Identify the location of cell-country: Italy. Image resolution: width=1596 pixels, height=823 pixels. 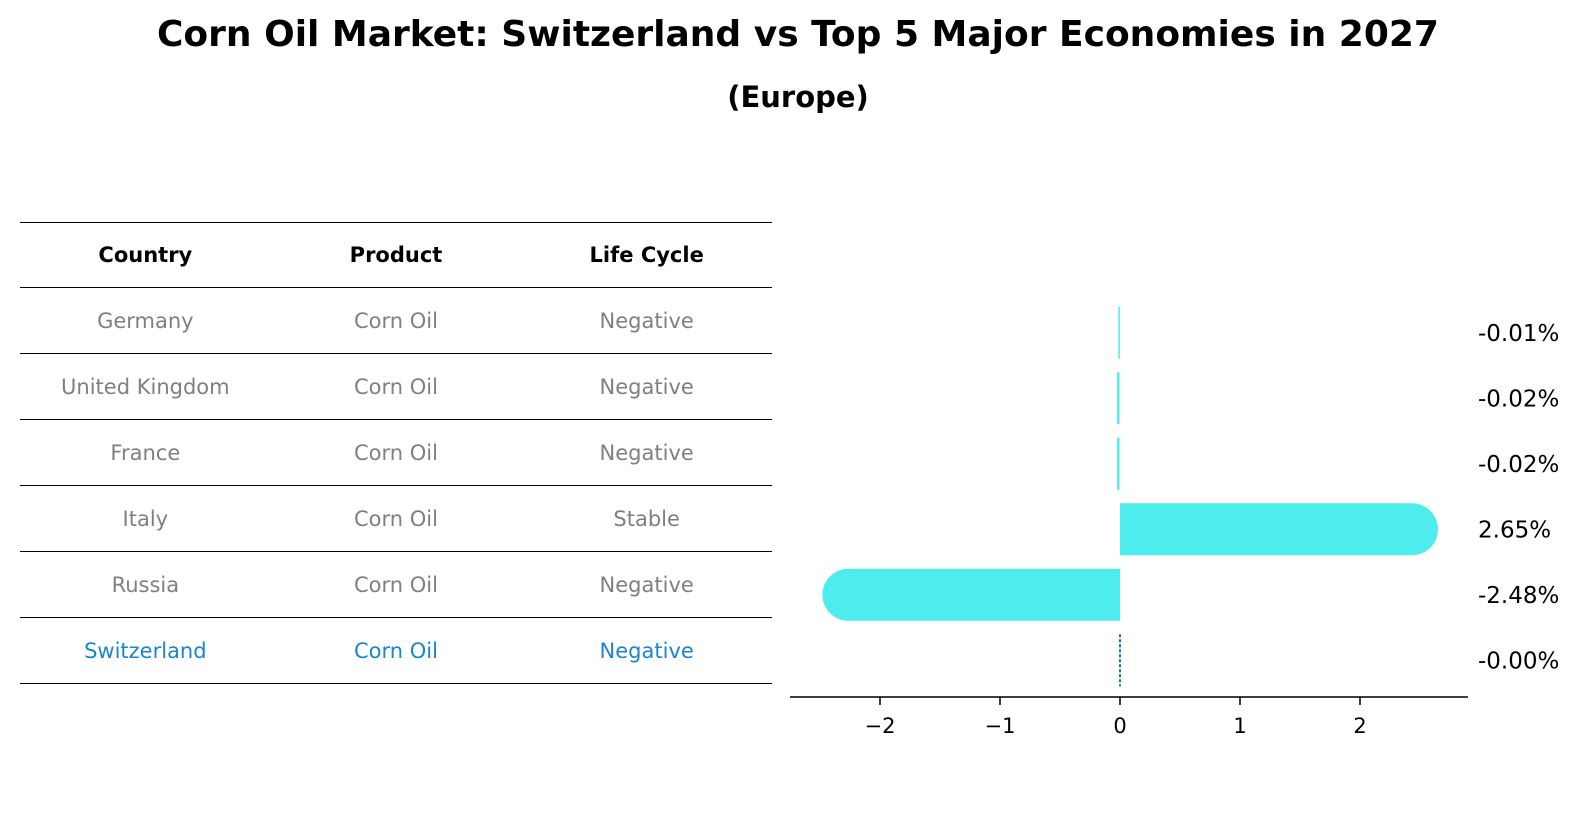
(145, 518).